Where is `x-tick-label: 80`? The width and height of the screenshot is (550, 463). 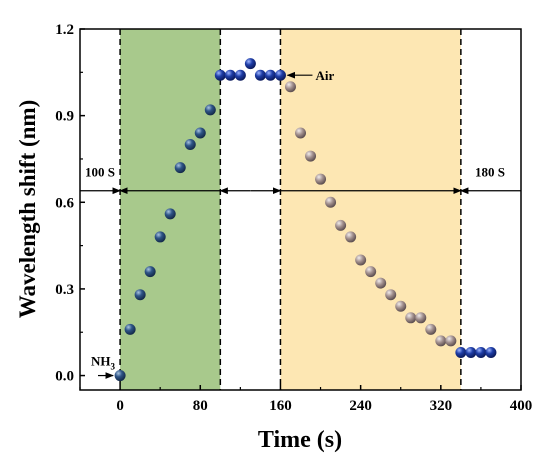
x-tick-label: 80 is located at coordinates (200, 406).